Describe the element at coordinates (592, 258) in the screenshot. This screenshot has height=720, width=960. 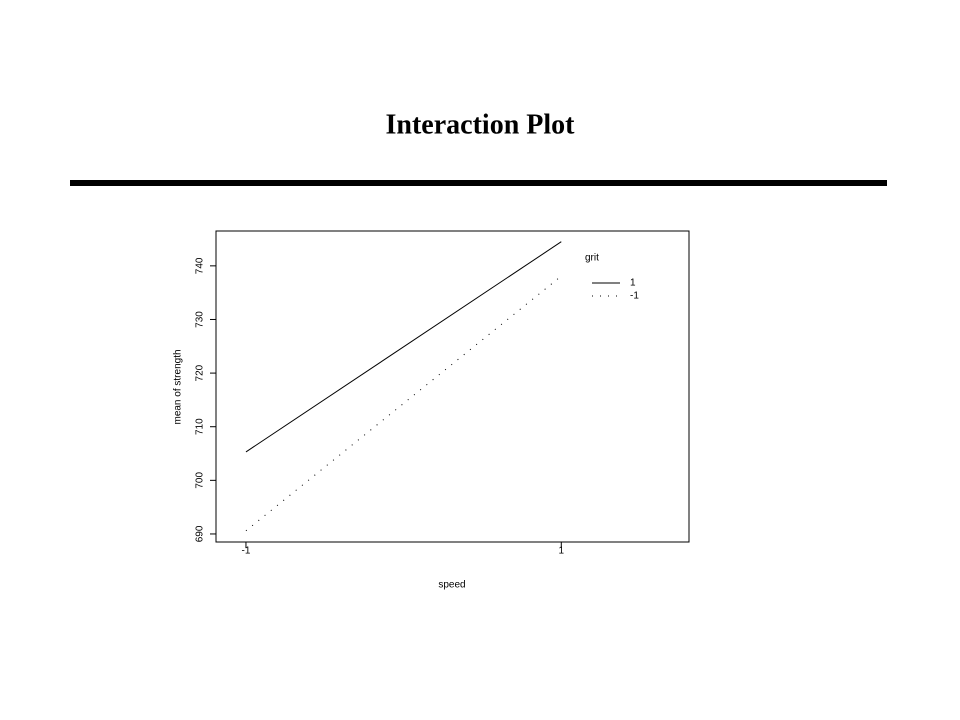
I see `legend-title: grit` at that location.